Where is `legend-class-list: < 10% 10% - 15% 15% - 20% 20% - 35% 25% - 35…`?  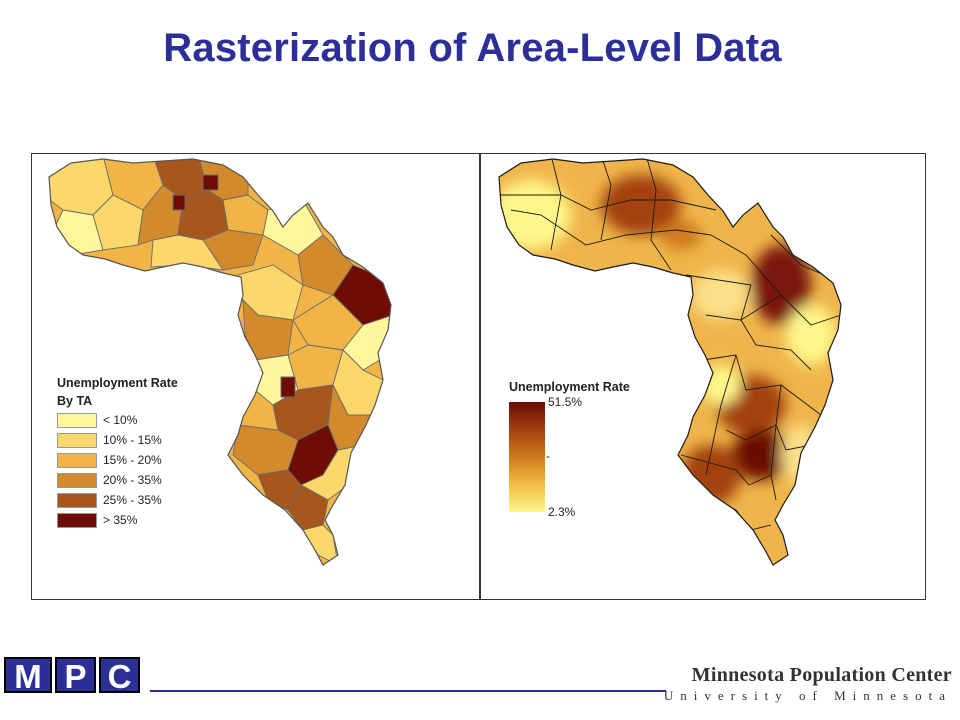 legend-class-list: < 10% 10% - 15% 15% - 20% 20% - 35% 25% - 35… is located at coordinates (117, 470).